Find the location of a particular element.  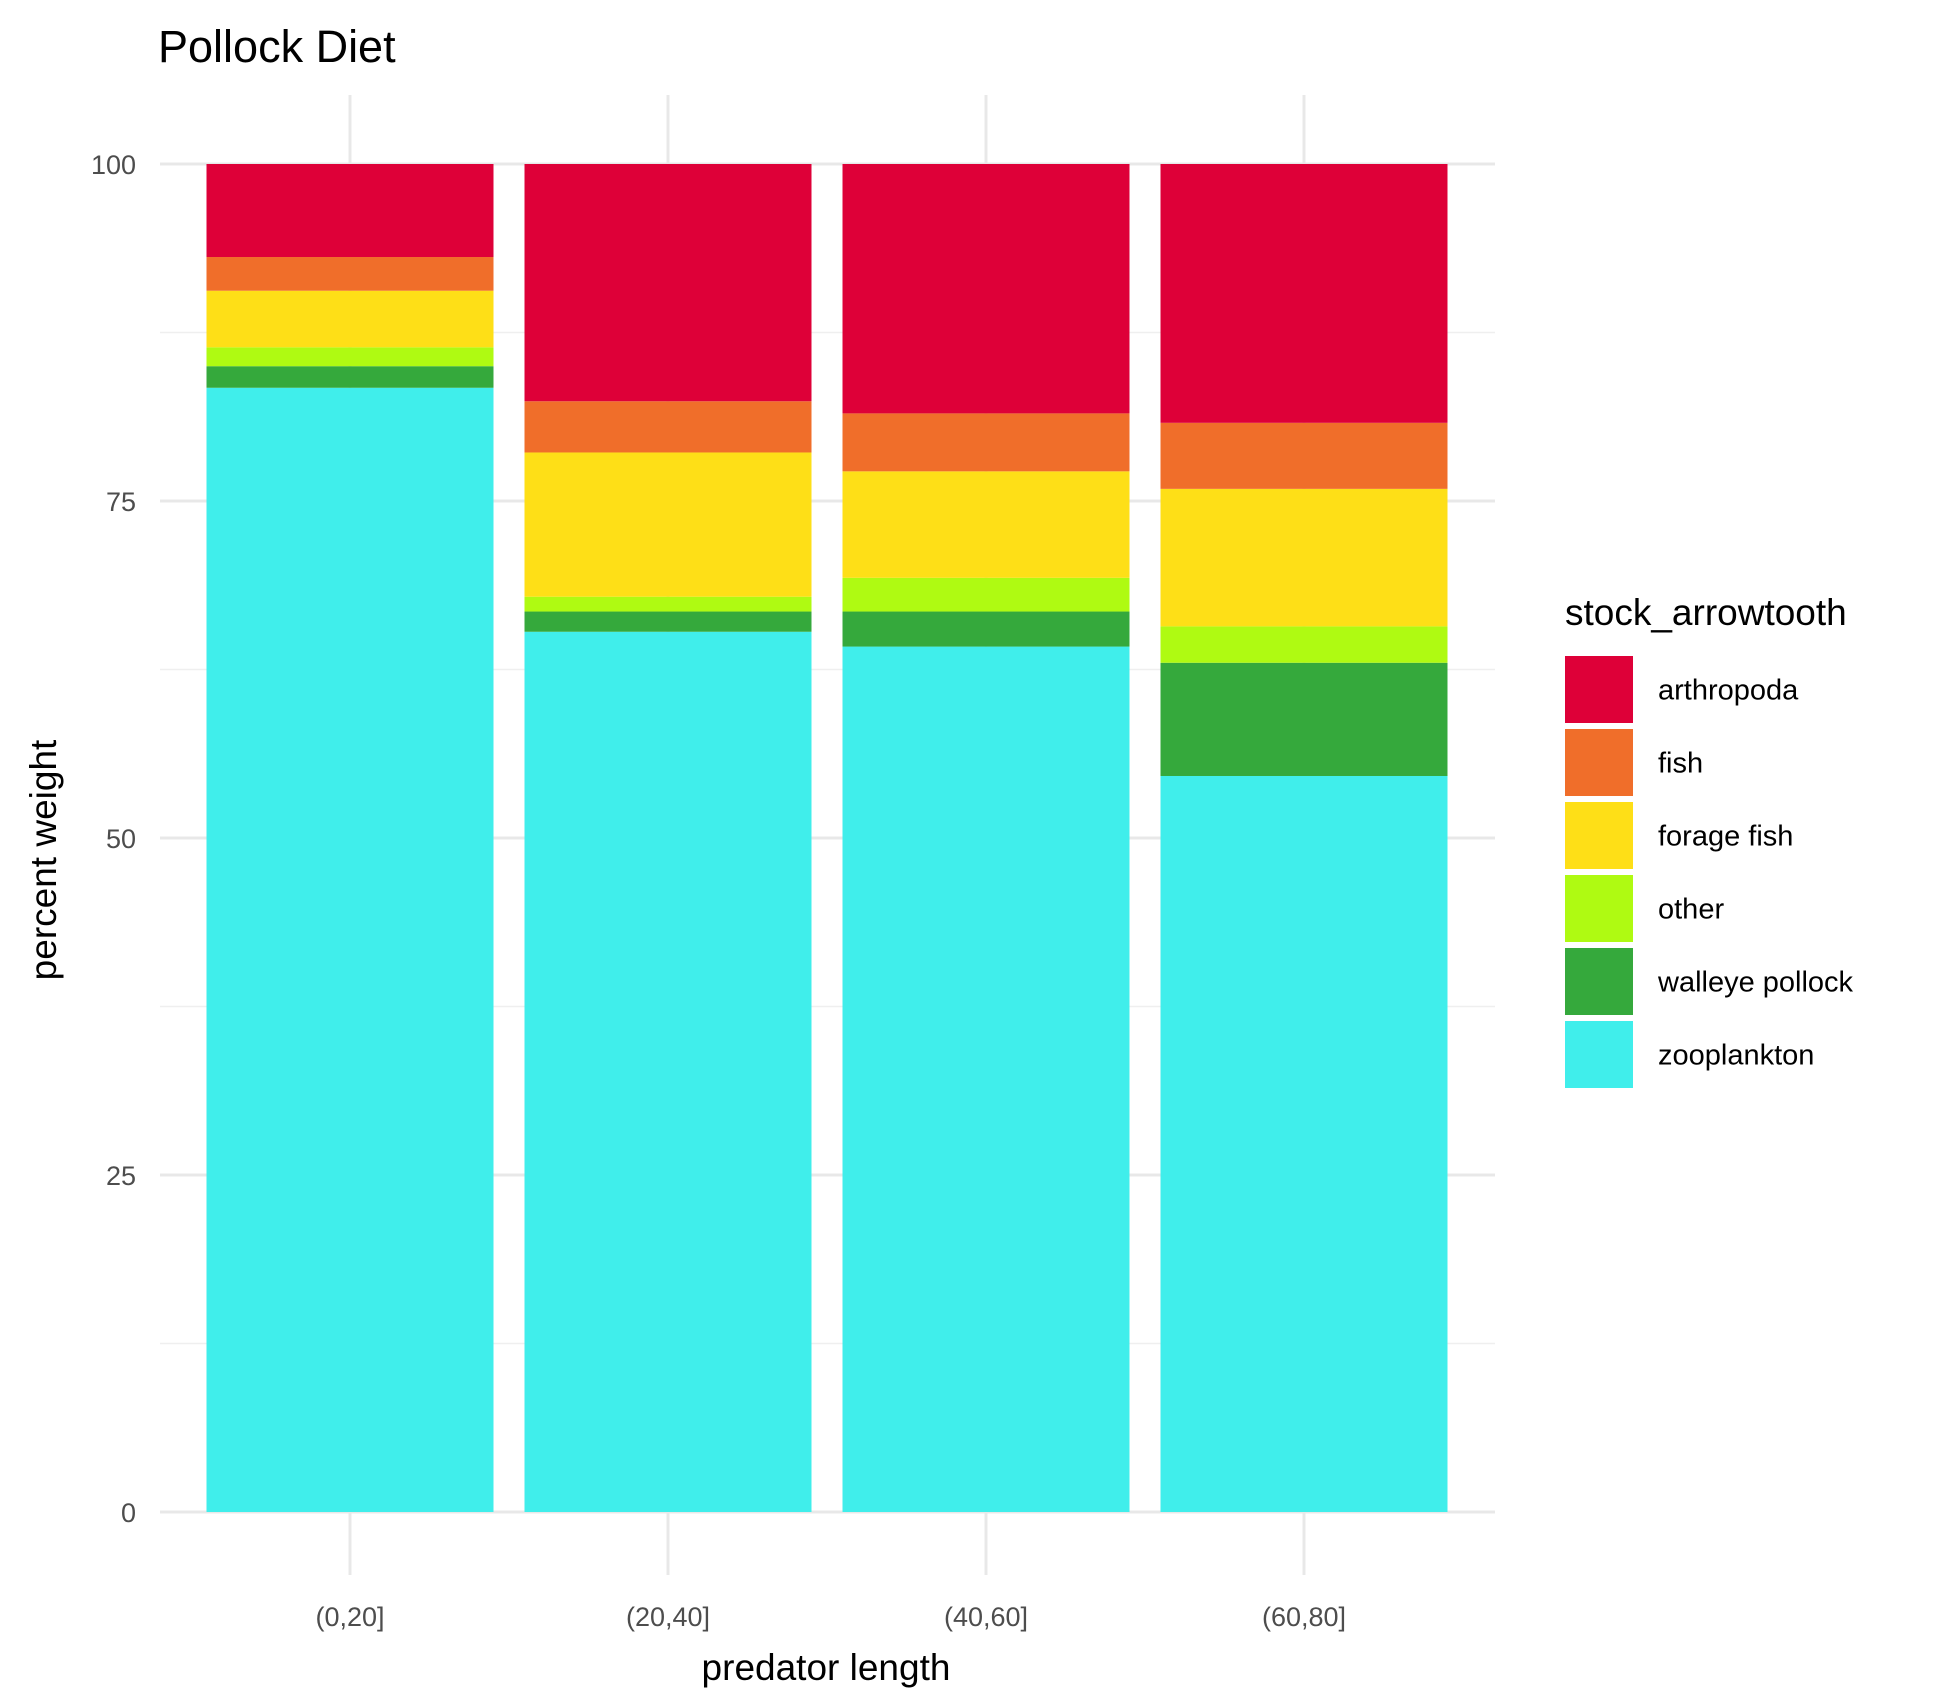

chart-title: Pollock Diet is located at coordinates (277, 46).